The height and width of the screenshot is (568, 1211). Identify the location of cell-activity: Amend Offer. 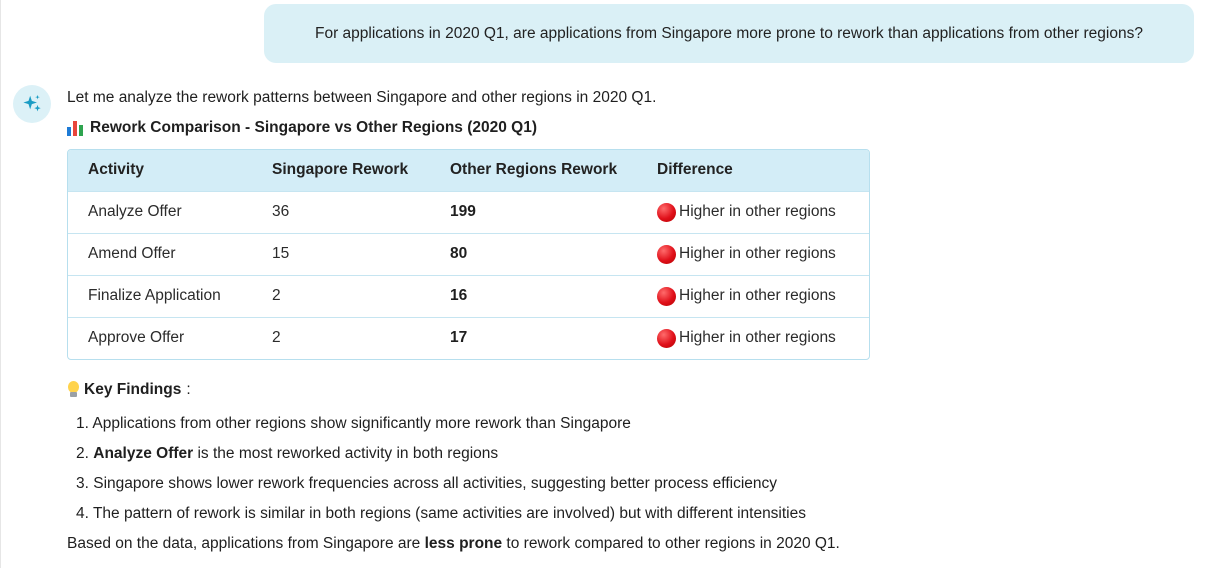
(160, 253).